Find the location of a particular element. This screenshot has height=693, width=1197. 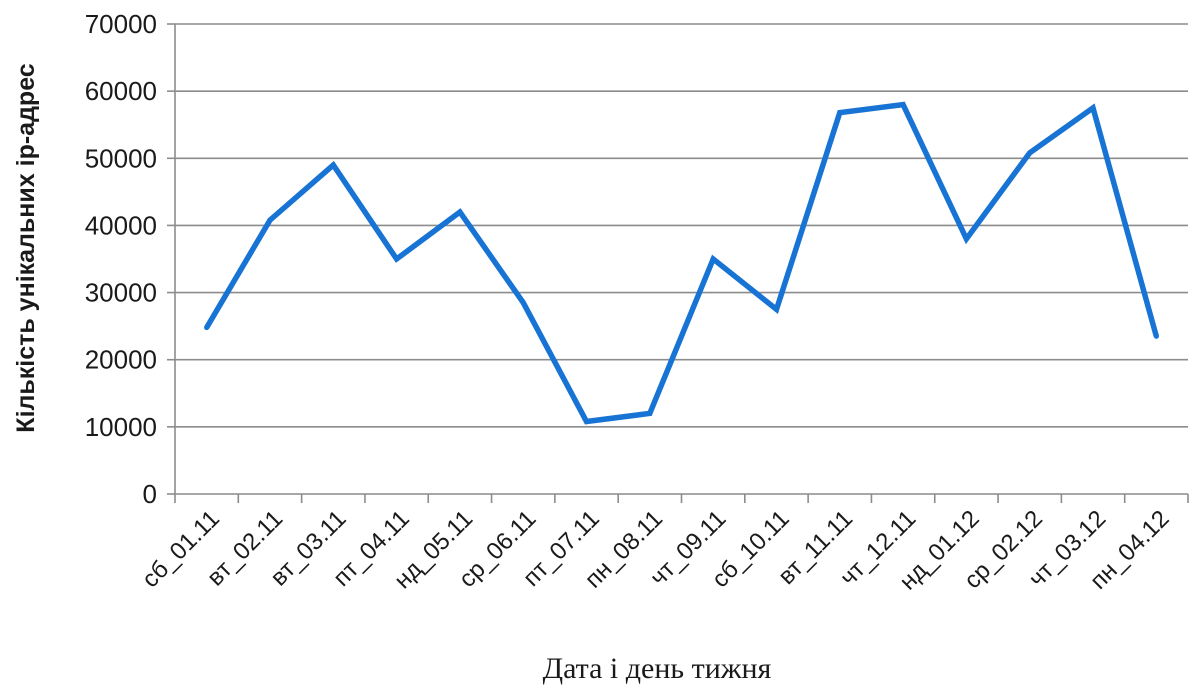

y-axis-label: Кількість унікальних ip-адрес is located at coordinates (26, 247).